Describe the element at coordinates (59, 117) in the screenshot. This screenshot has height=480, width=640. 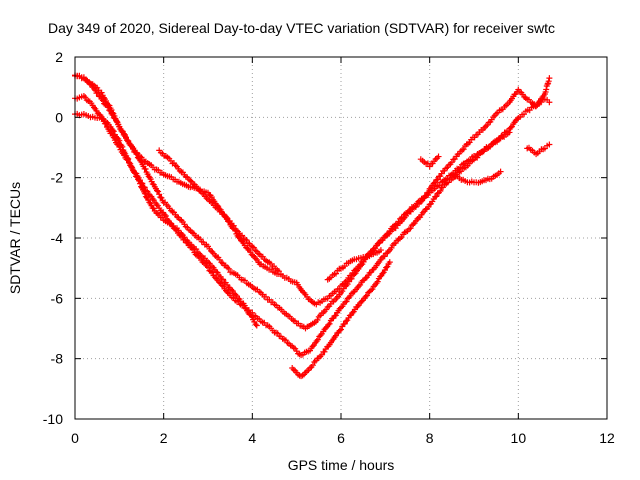
I see `y-tick-label: 0` at that location.